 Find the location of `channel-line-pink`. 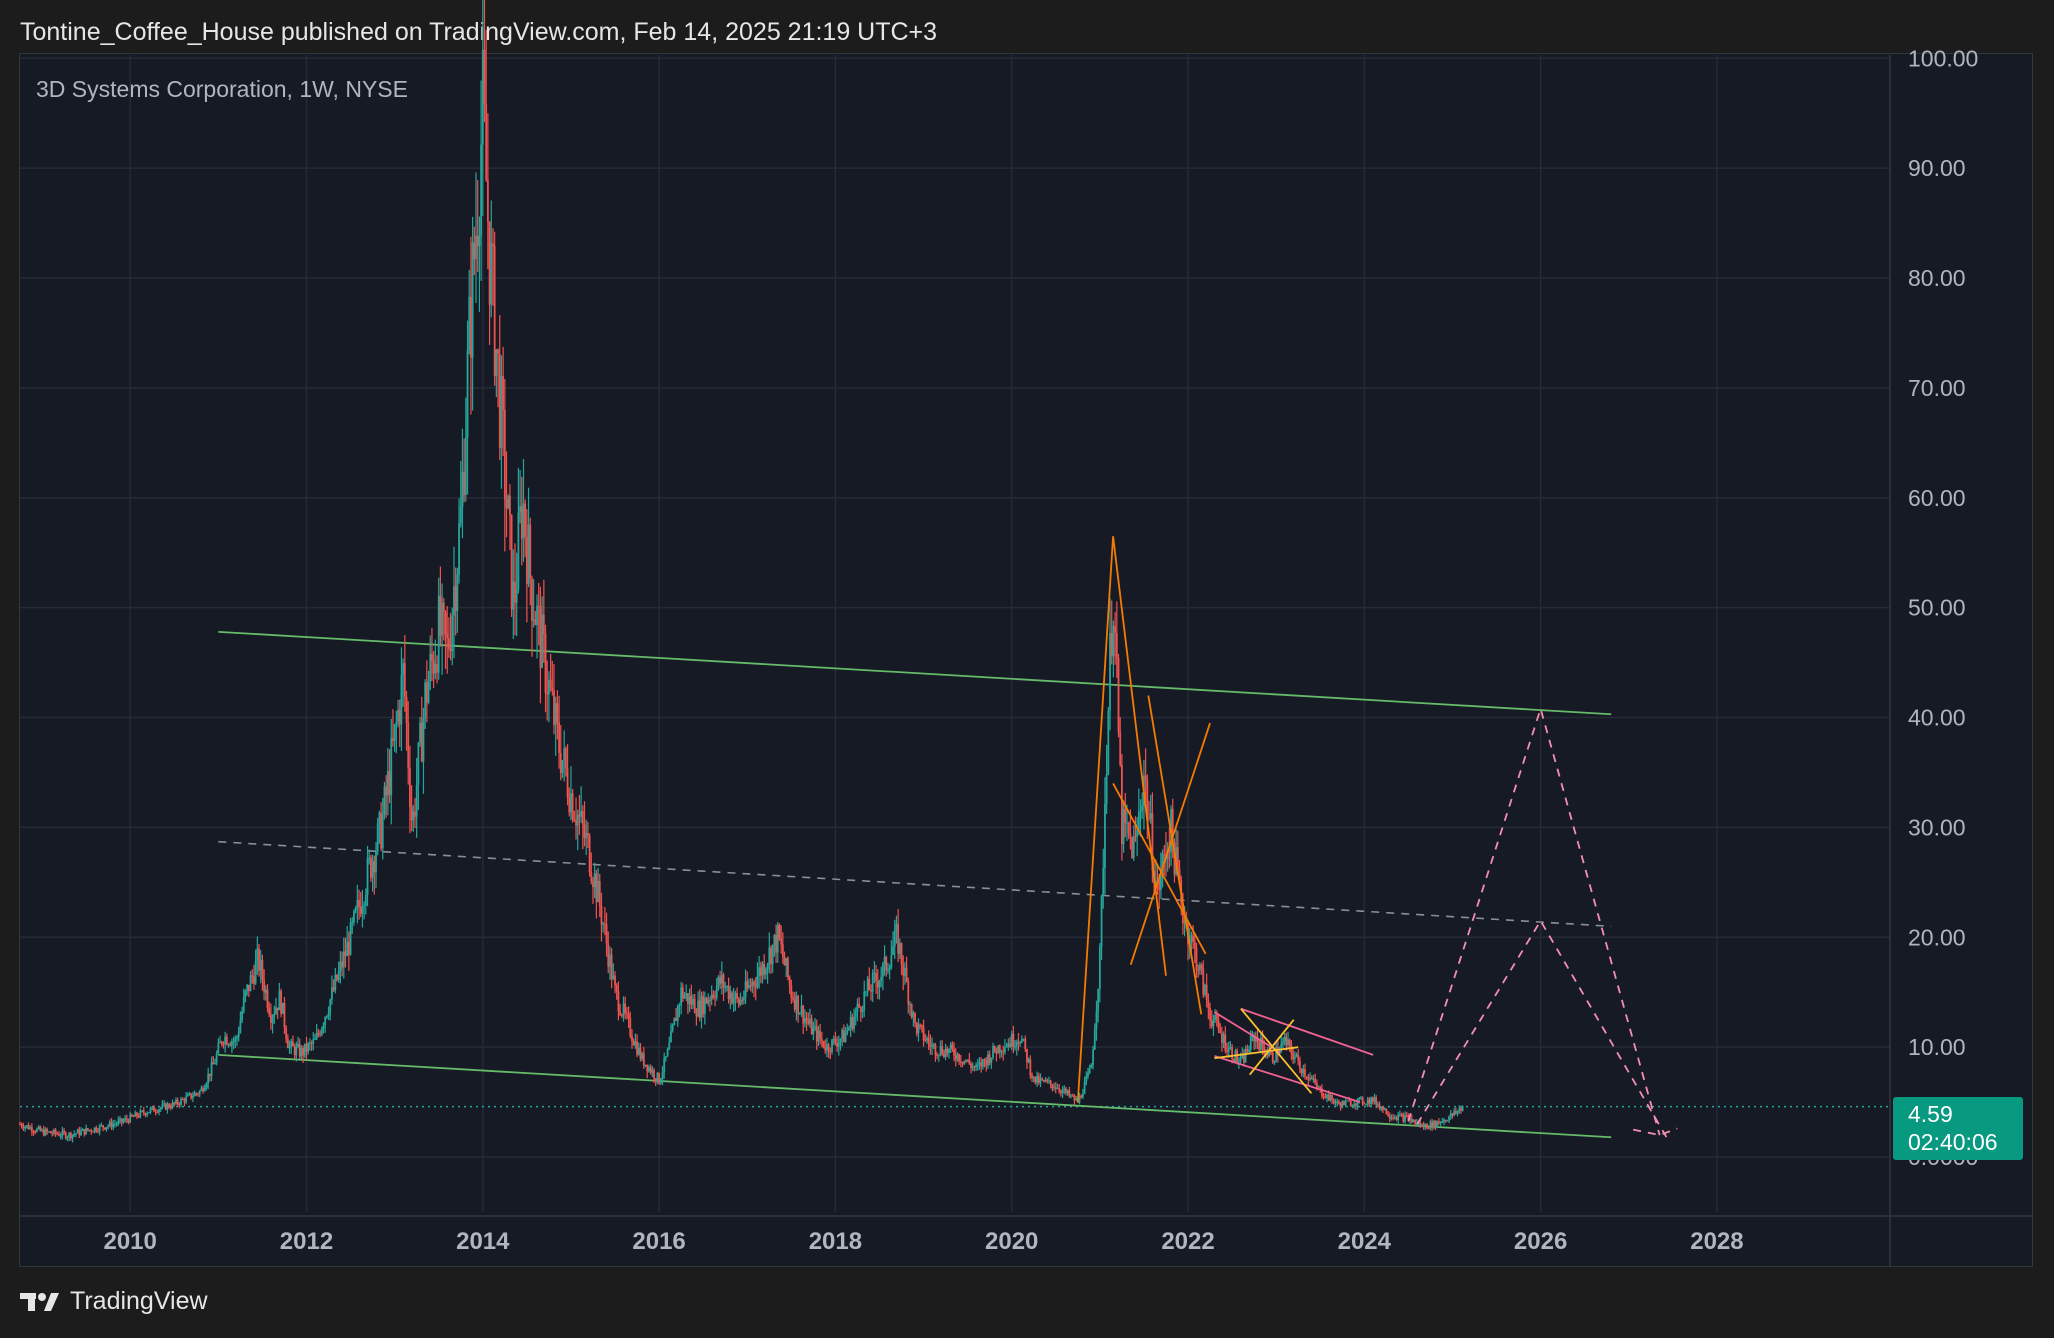

channel-line-pink is located at coordinates (1307, 1031).